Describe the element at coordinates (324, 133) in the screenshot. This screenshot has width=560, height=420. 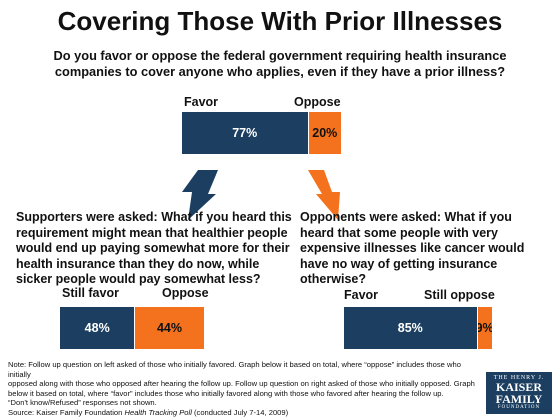
I see `top-oppose-bar: 20%` at that location.